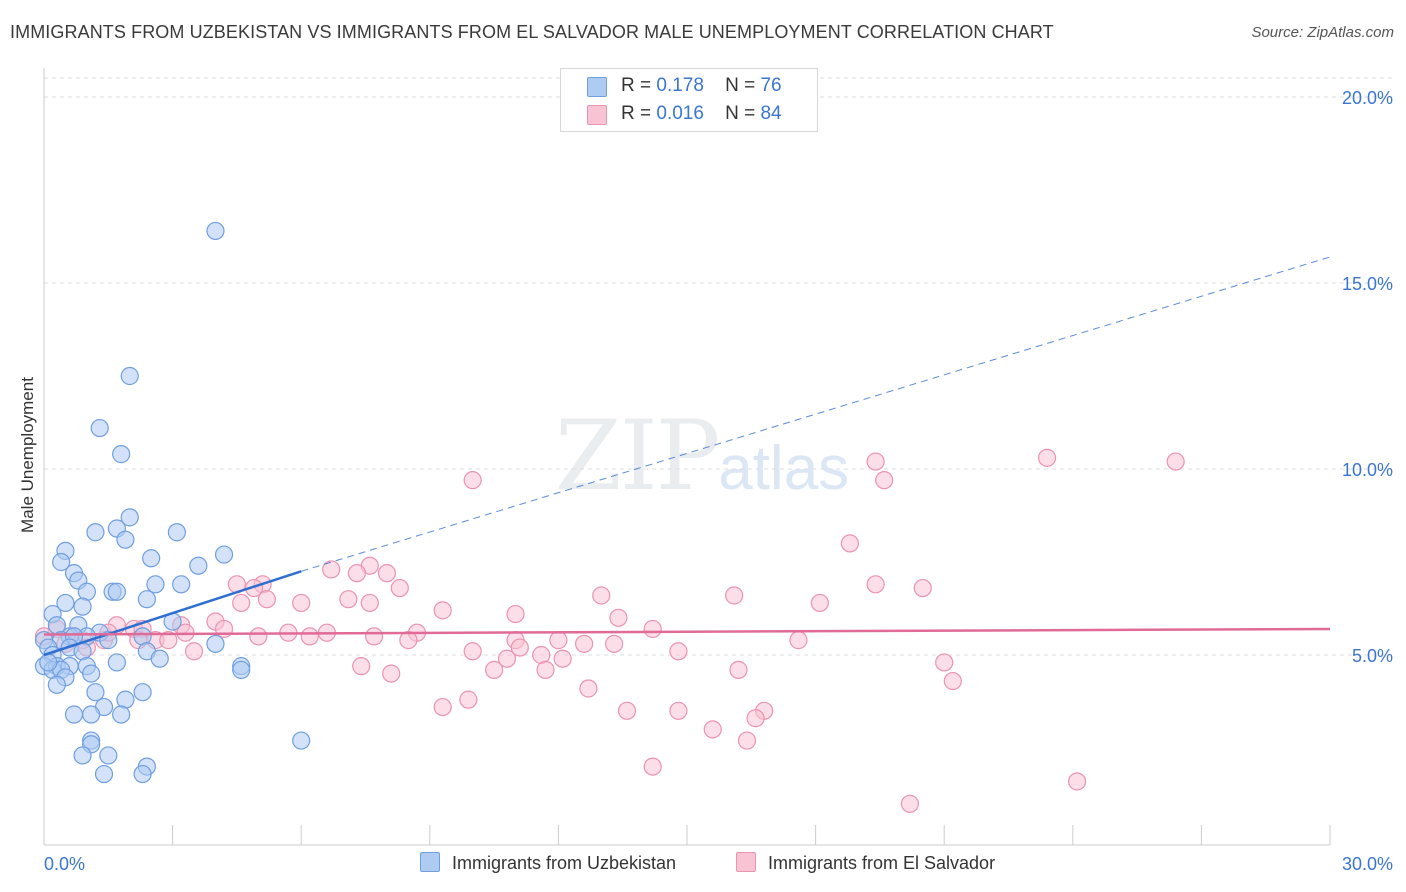  What do you see at coordinates (771, 113) in the screenshot?
I see `legend-n-value-2: 84` at bounding box center [771, 113].